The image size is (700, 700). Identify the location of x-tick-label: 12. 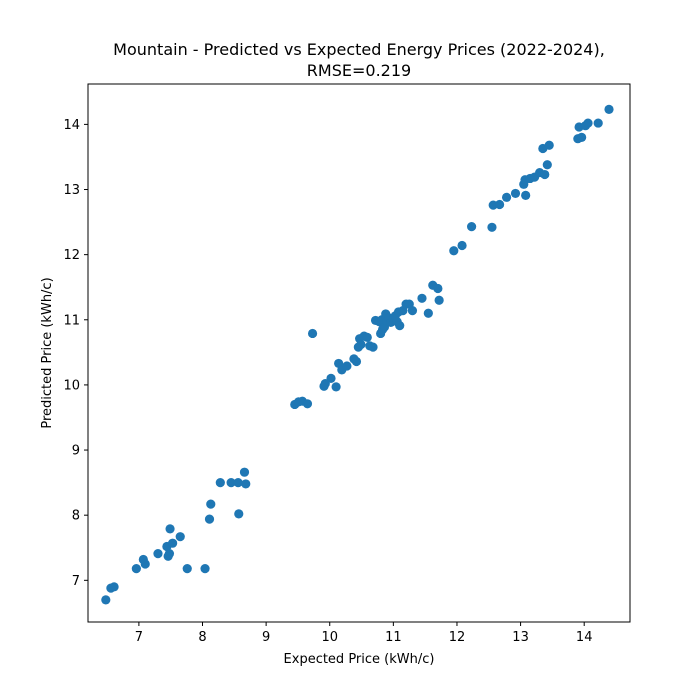
(457, 637).